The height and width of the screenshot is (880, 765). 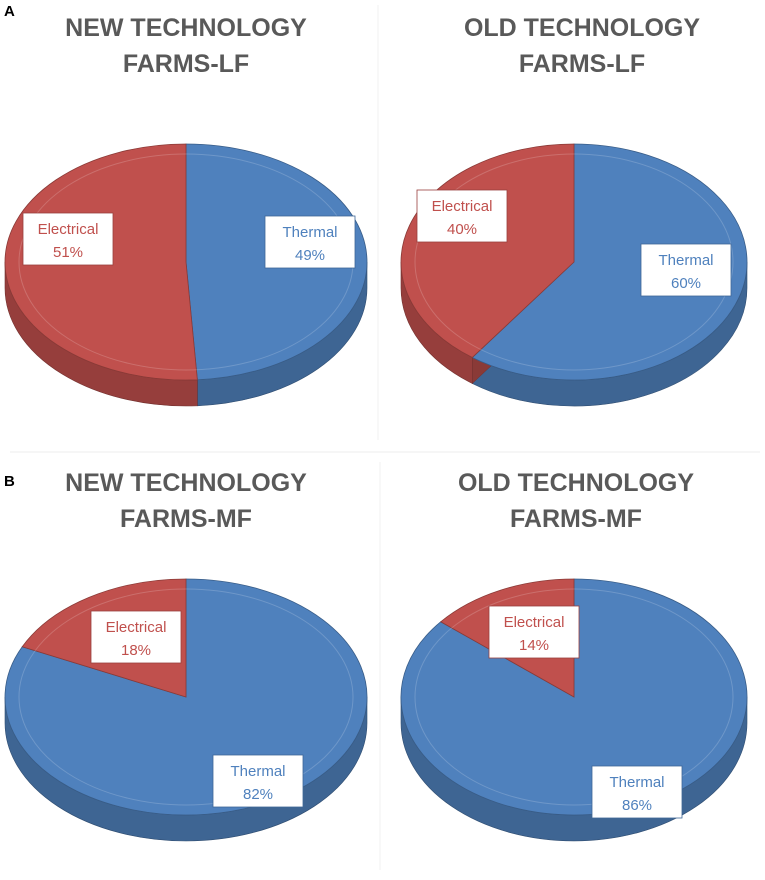 I want to click on data-label-value: 14%, so click(x=534, y=645).